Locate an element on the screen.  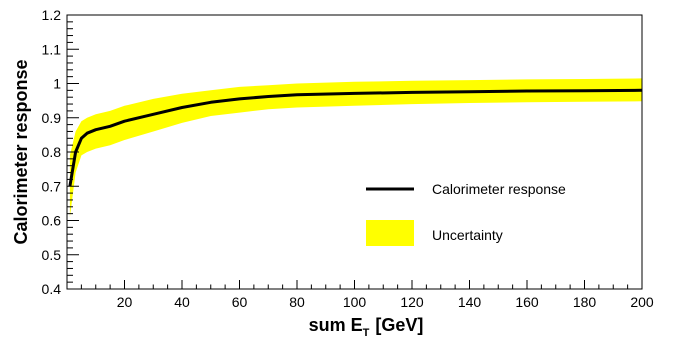
x-tick-label: 140 is located at coordinates (470, 302).